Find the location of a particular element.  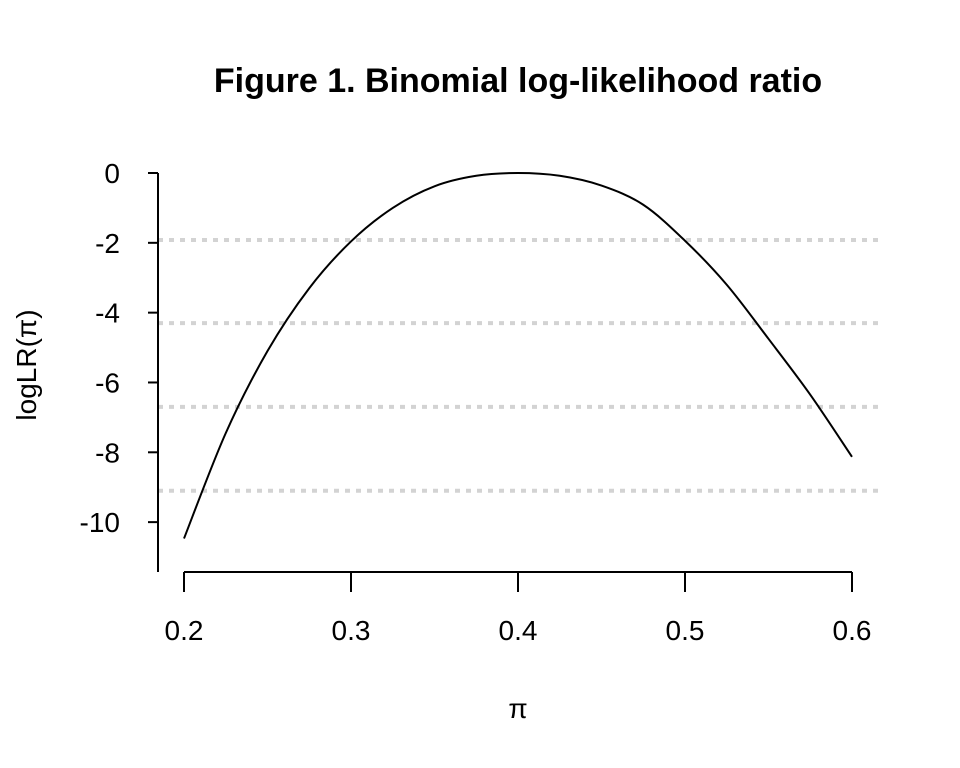

x-tick-label-3: 0.5 is located at coordinates (685, 630).